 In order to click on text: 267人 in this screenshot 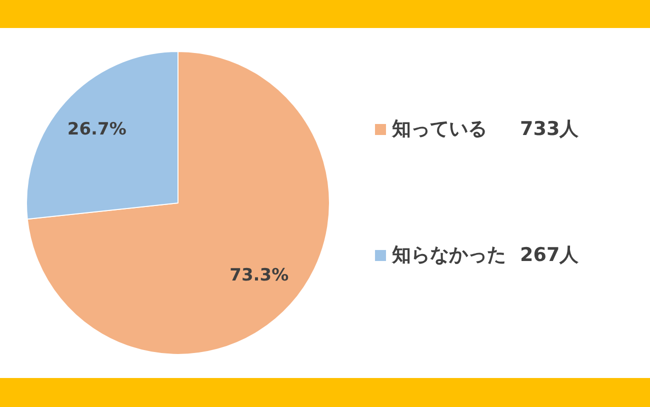, I will do `click(549, 255)`.